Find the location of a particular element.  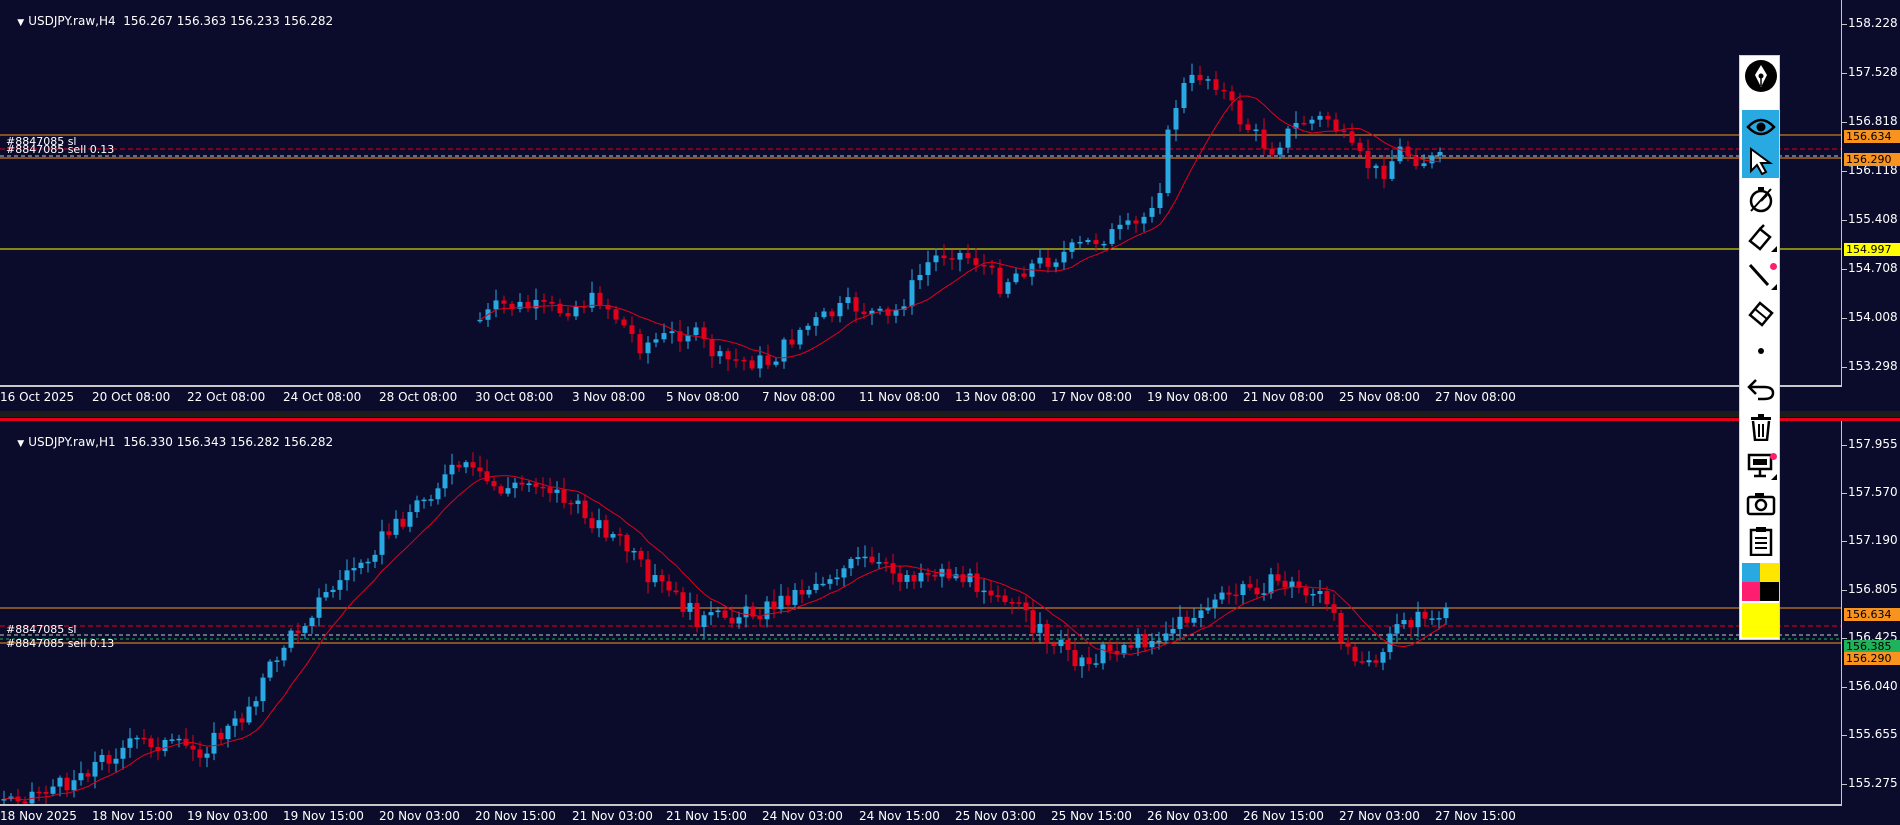

price-tick: 156.040 is located at coordinates (1873, 686).